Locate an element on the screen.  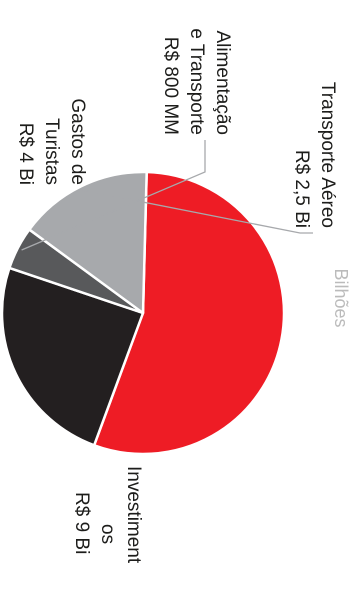
chart-header-text: Bilhões is located at coordinates (340, 297).